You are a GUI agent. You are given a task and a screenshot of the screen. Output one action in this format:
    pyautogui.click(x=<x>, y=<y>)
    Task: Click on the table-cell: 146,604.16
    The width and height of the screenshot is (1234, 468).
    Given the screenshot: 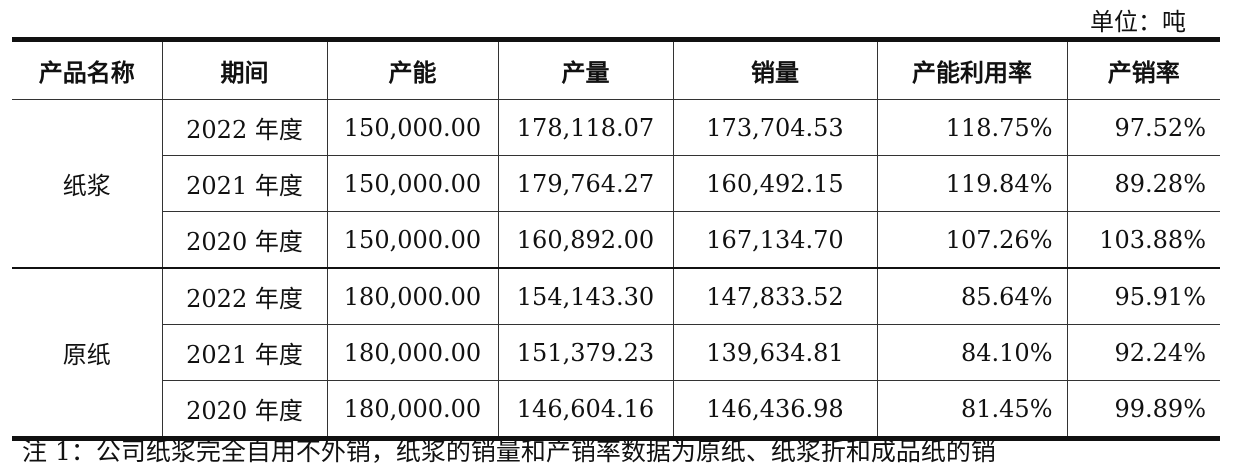 What is the action you would take?
    pyautogui.click(x=585, y=409)
    